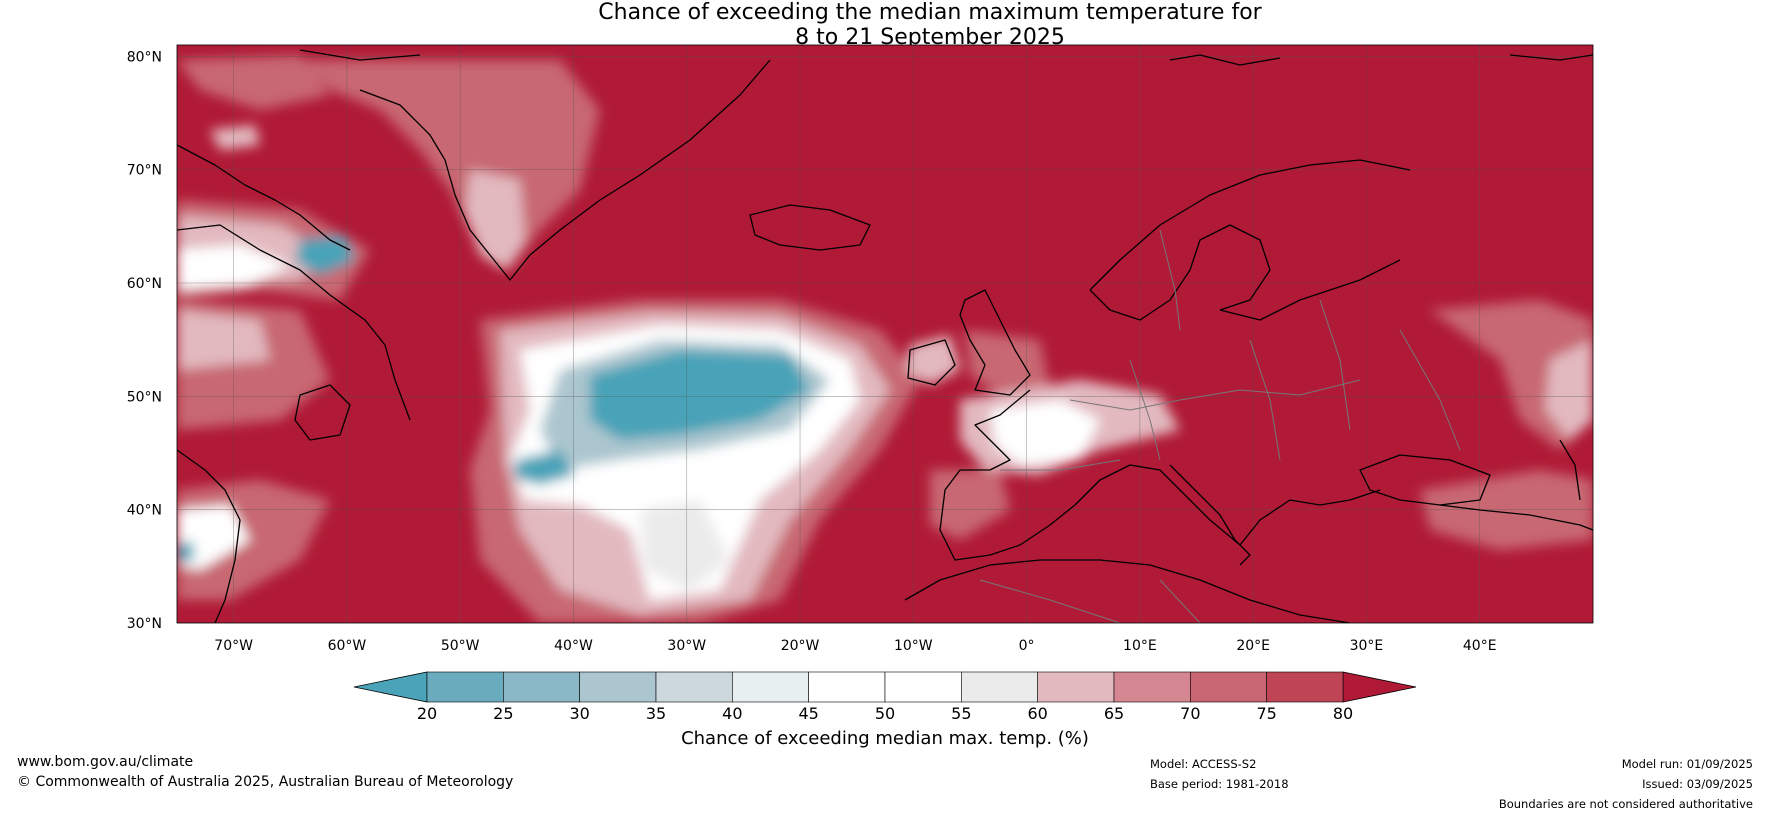 This screenshot has width=1770, height=816. I want to click on colorbar-tick-label: 35, so click(656, 713).